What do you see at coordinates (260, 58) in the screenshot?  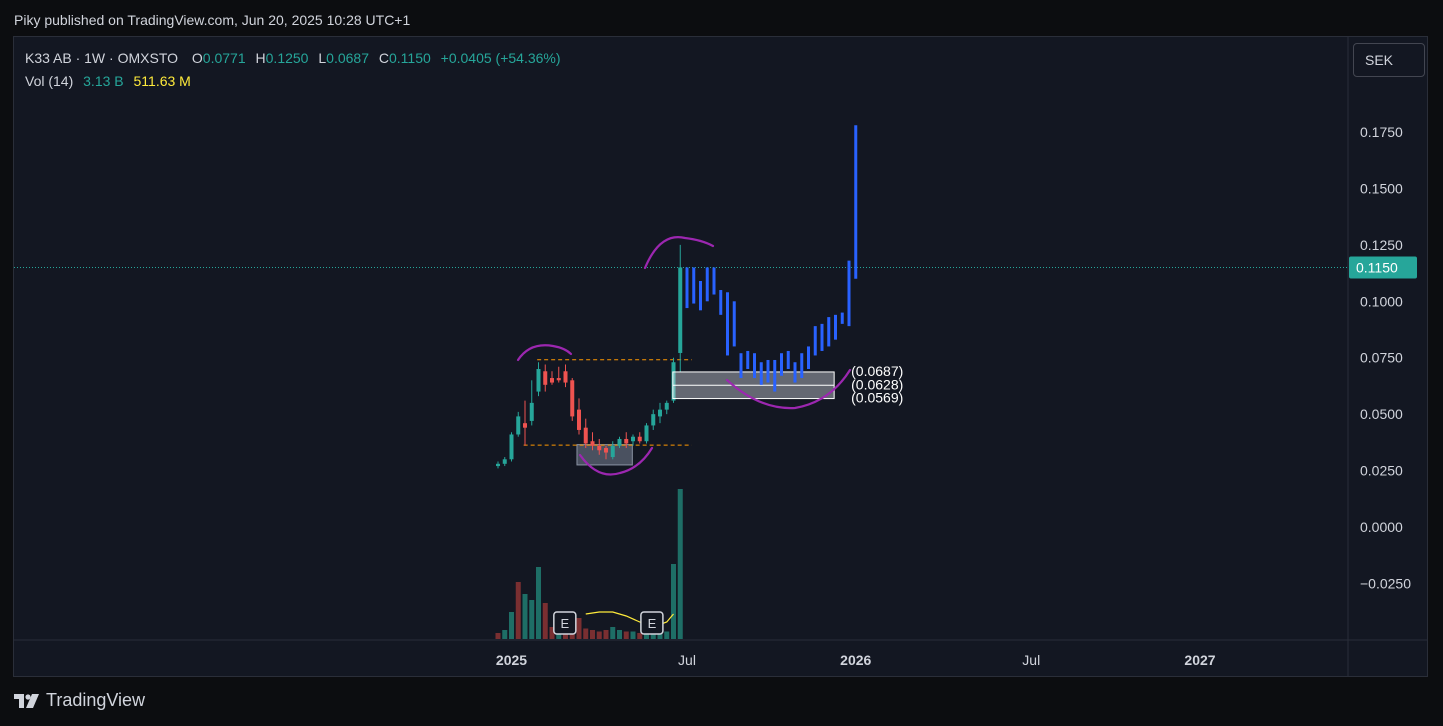 I see `high-label: H` at bounding box center [260, 58].